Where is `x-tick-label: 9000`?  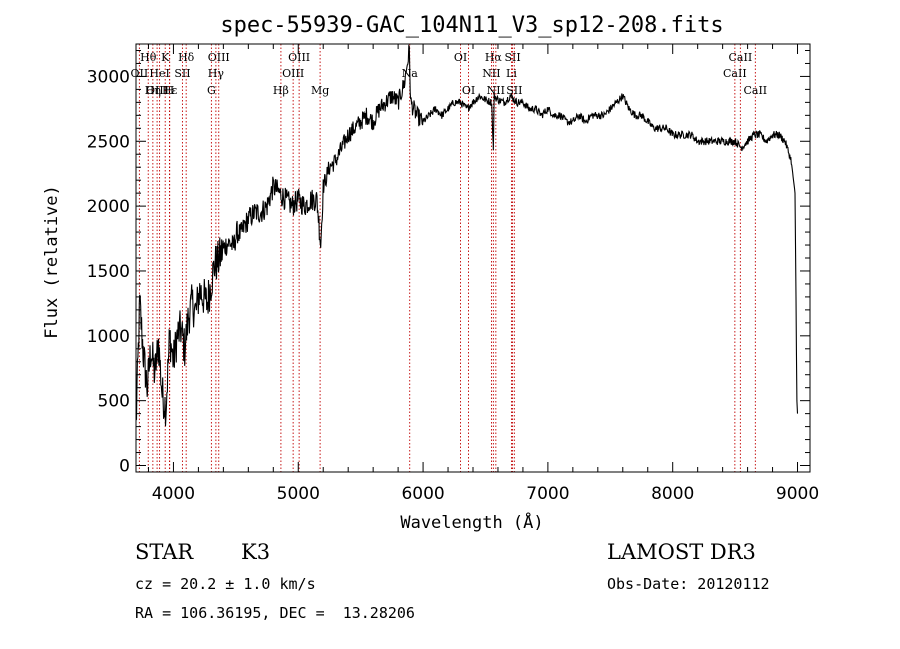
x-tick-label: 9000 is located at coordinates (797, 494).